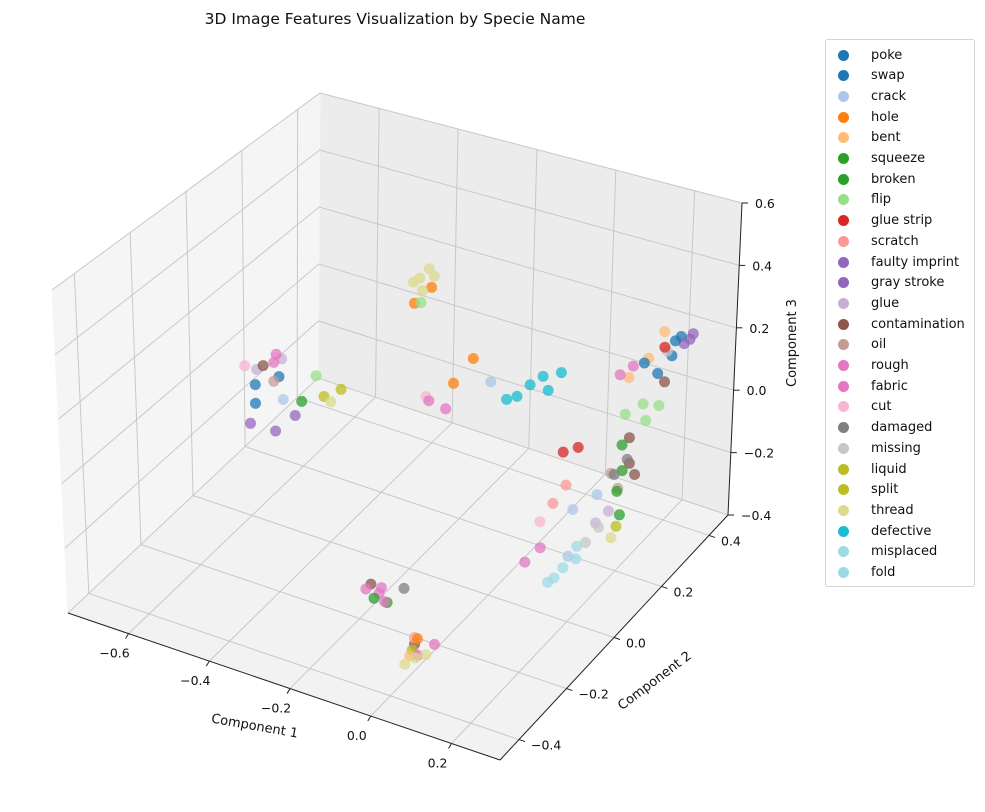  What do you see at coordinates (890, 365) in the screenshot?
I see `legend-label: rough` at bounding box center [890, 365].